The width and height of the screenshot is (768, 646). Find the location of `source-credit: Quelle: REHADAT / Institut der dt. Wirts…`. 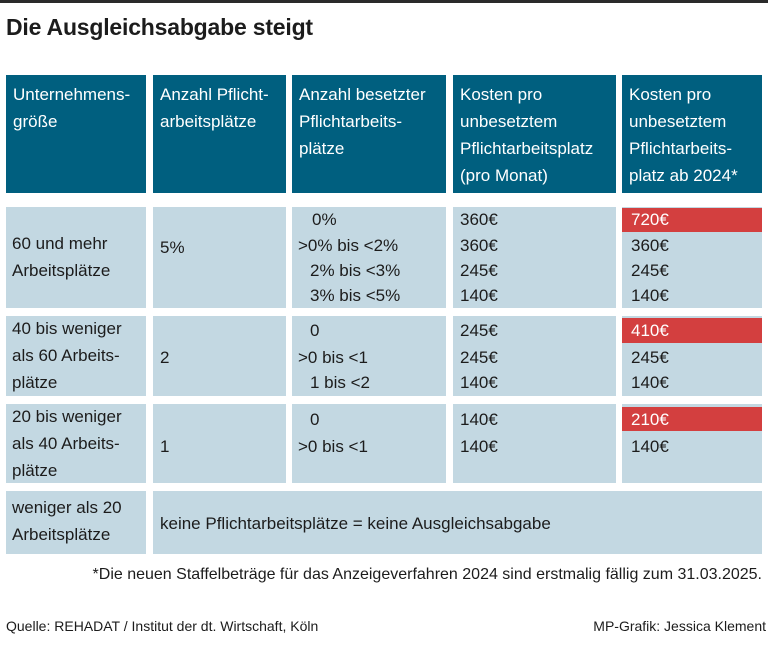

source-credit: Quelle: REHADAT / Institut der dt. Wirts… is located at coordinates (162, 626).